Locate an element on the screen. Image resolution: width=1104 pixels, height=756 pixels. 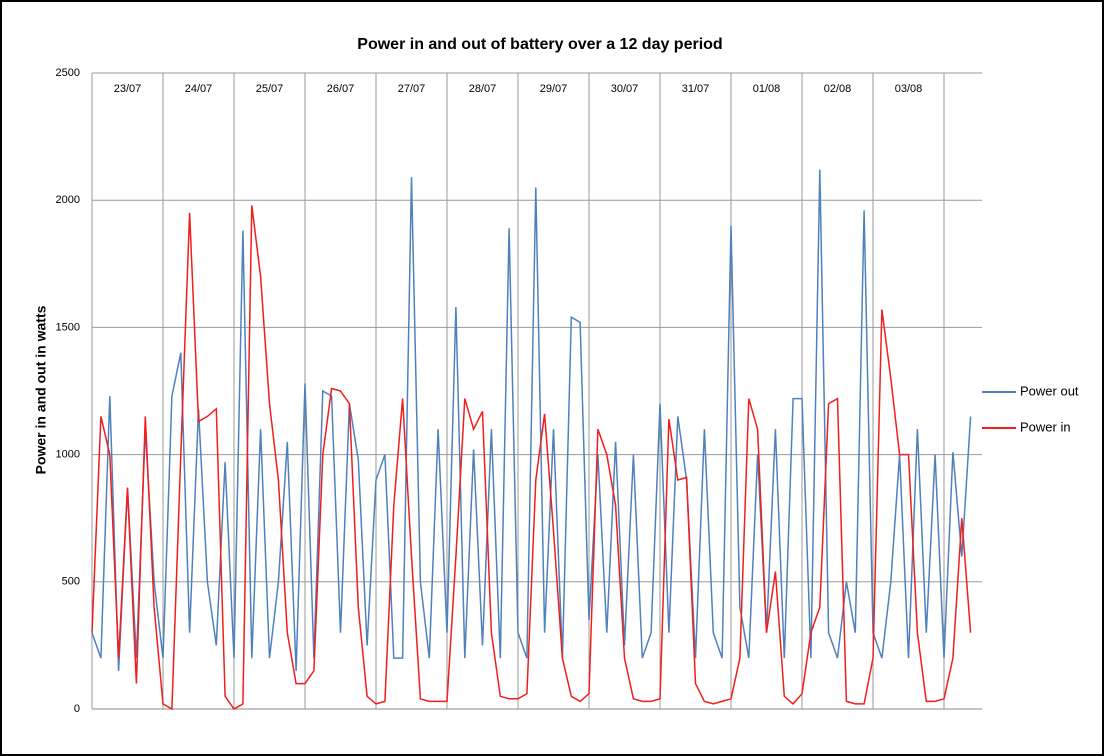
day-label: 30/07 is located at coordinates (625, 89).